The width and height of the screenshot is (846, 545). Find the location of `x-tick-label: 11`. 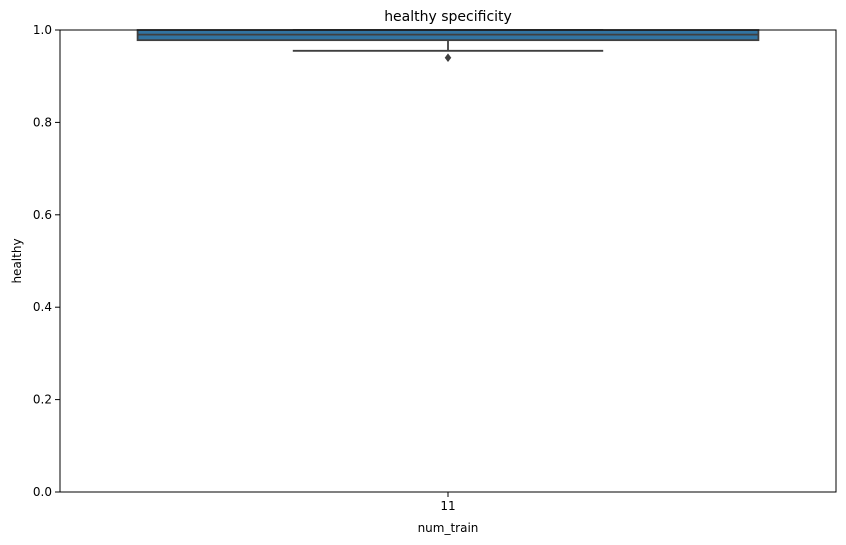

x-tick-label: 11 is located at coordinates (447, 506).